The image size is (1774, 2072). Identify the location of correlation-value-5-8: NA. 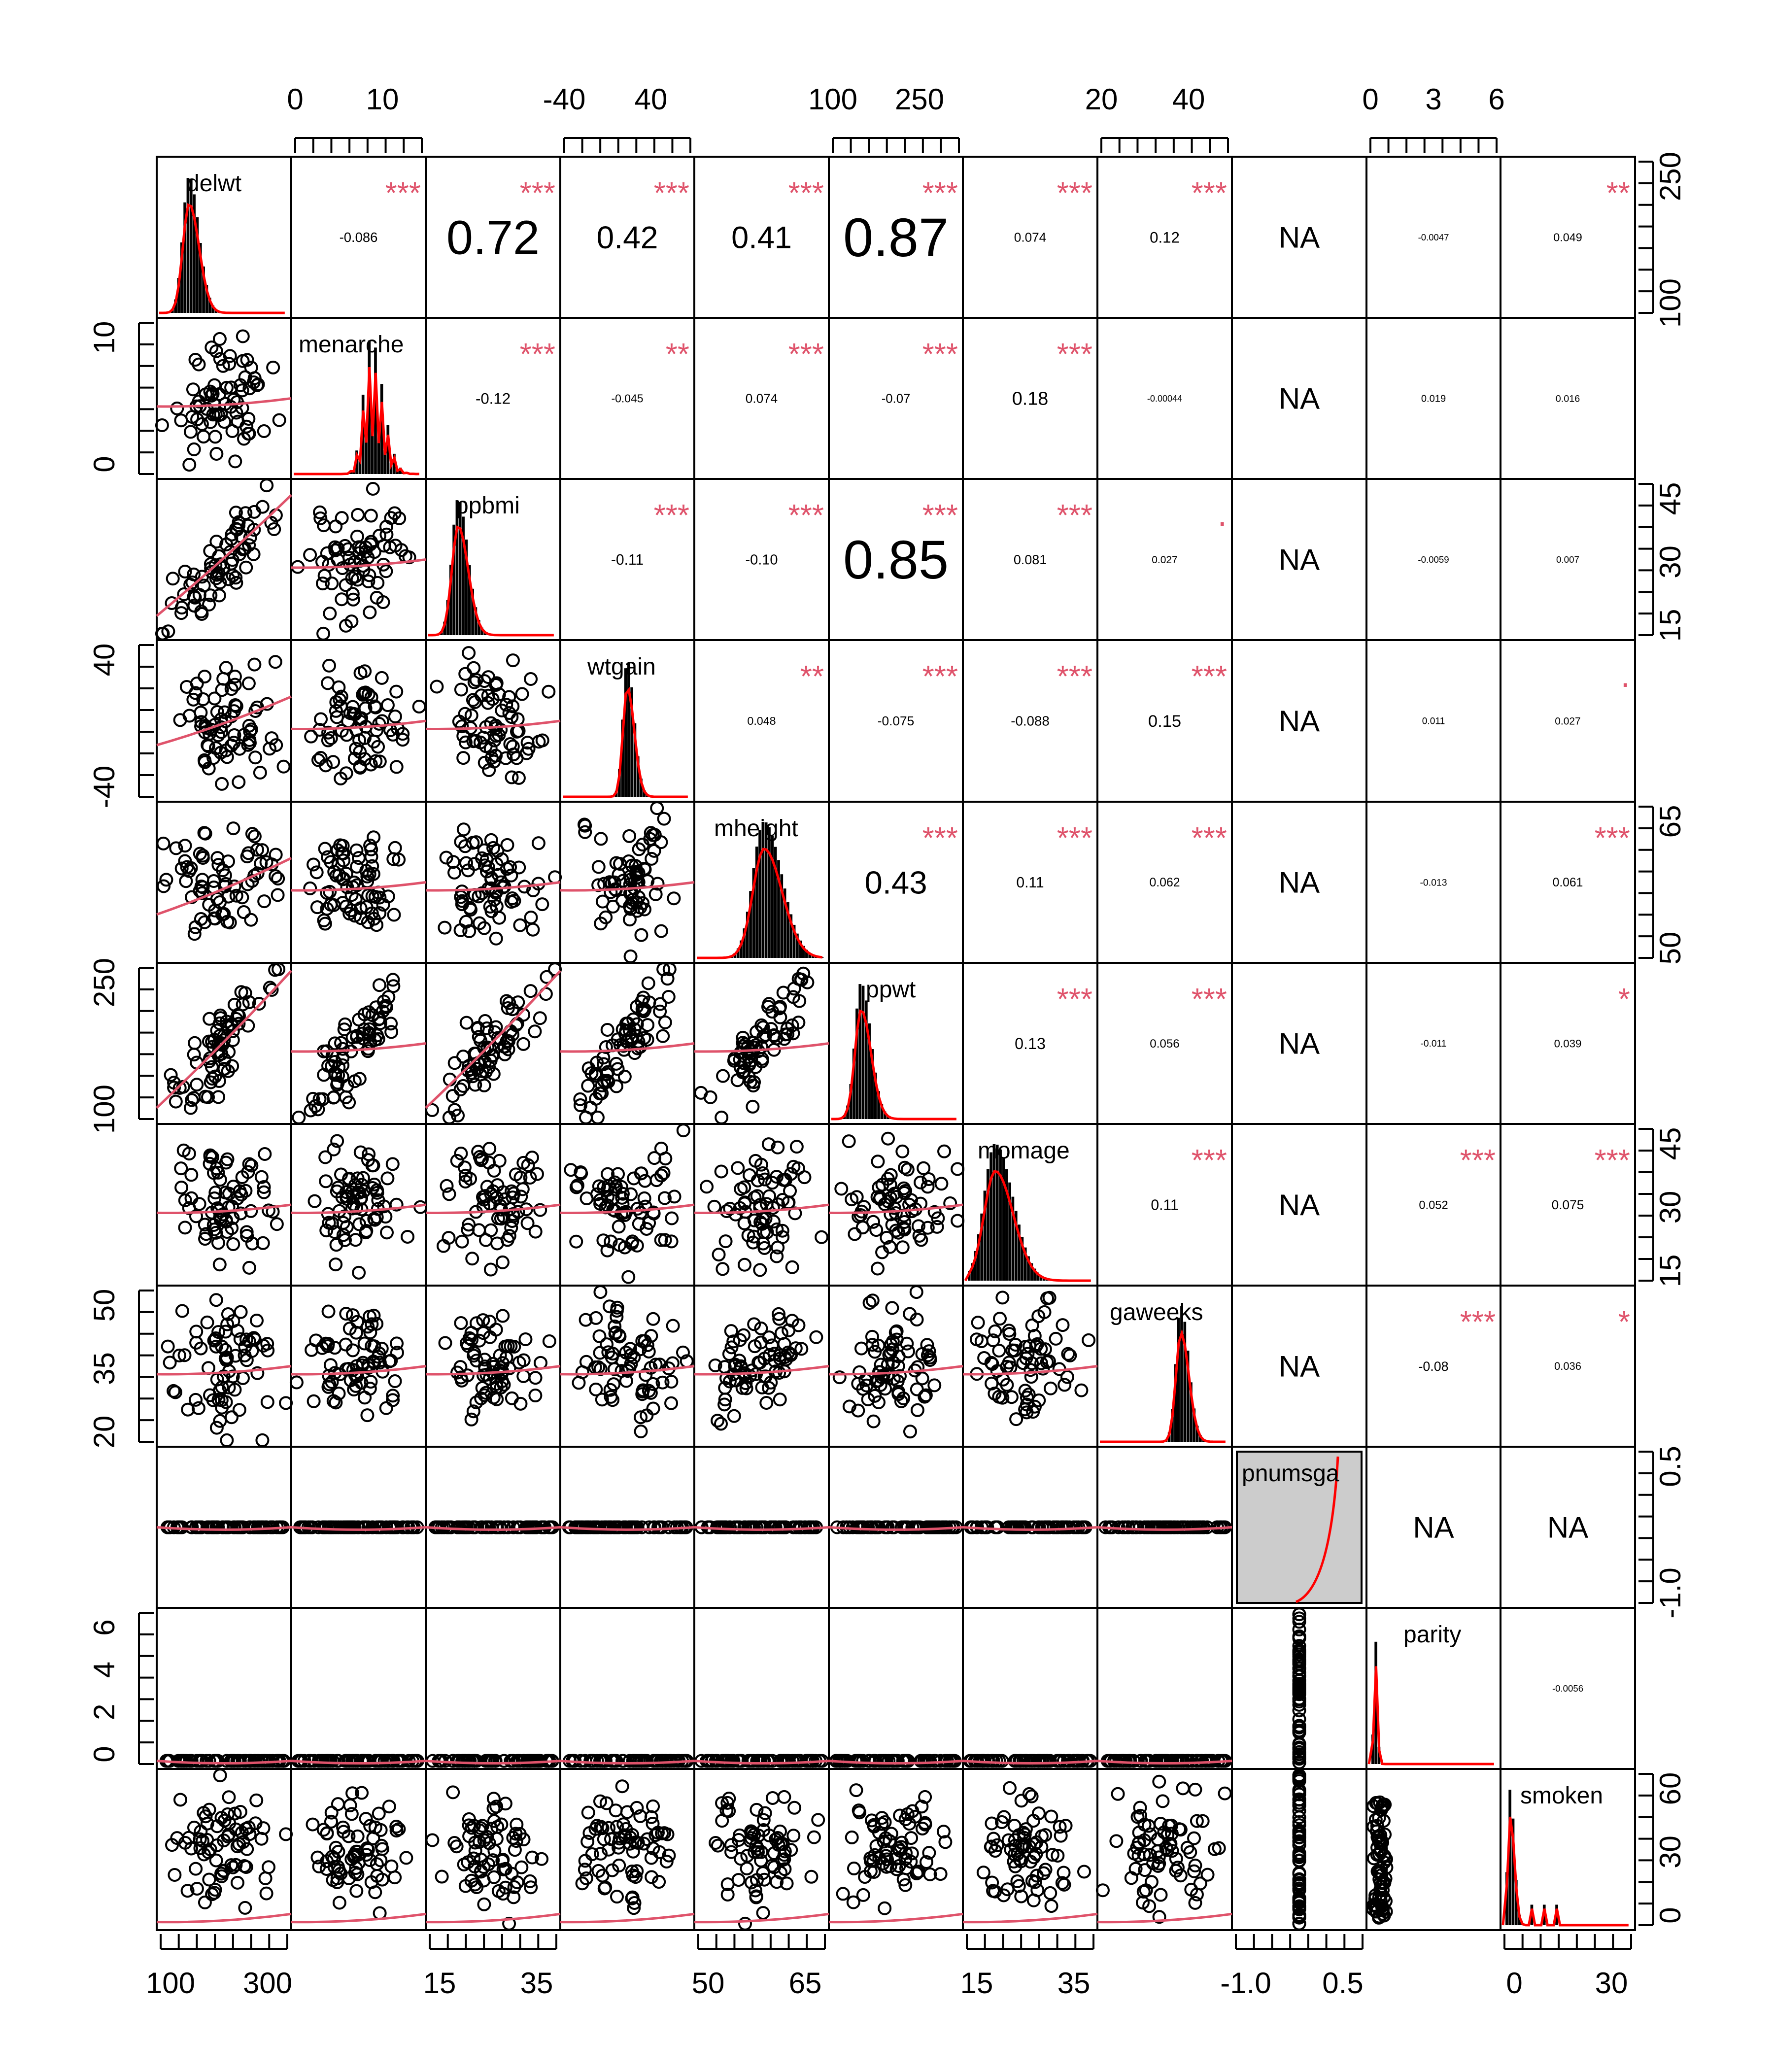
(1299, 1043).